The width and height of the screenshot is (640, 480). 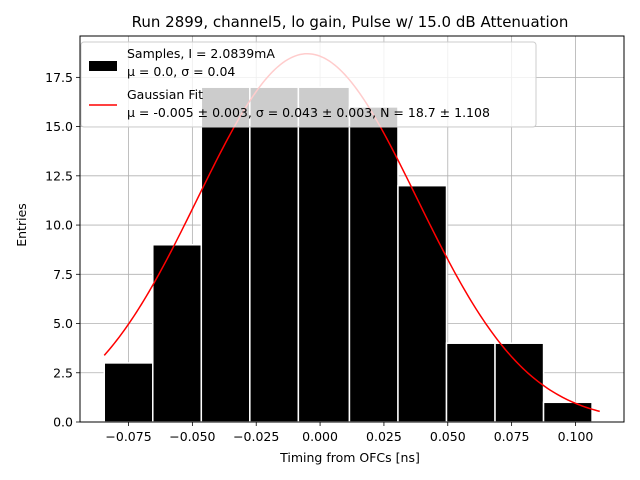 I want to click on x-tick-label: 0.075, so click(x=512, y=436).